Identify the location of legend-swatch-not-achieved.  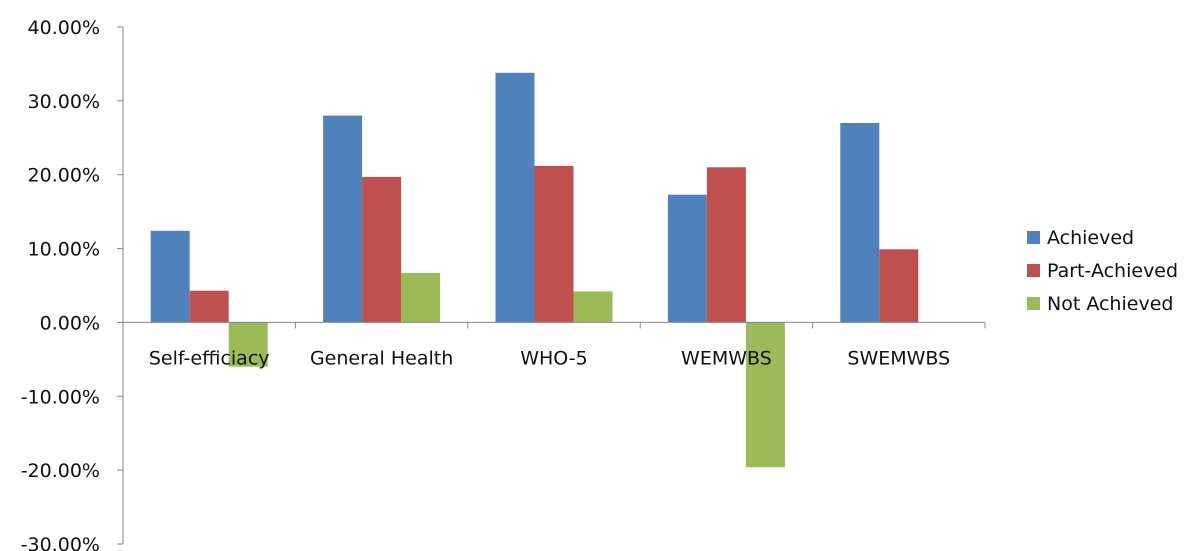
(1033, 303).